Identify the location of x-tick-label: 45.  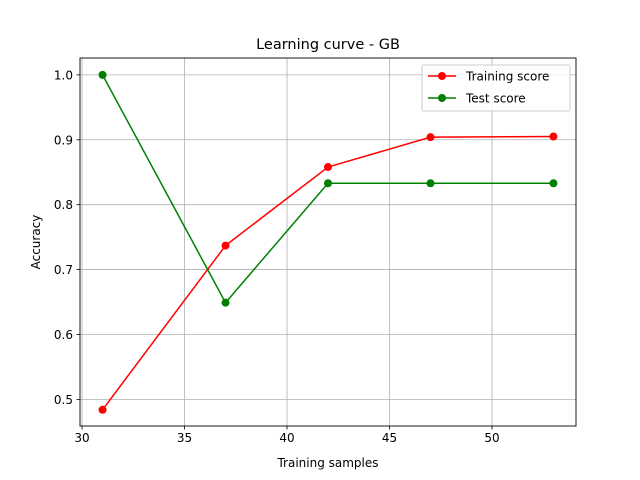
(389, 438).